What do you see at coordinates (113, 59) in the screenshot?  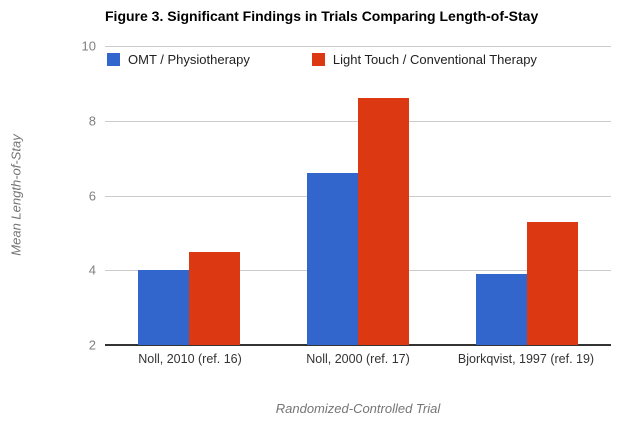 I see `blue-square-swatch-icon` at bounding box center [113, 59].